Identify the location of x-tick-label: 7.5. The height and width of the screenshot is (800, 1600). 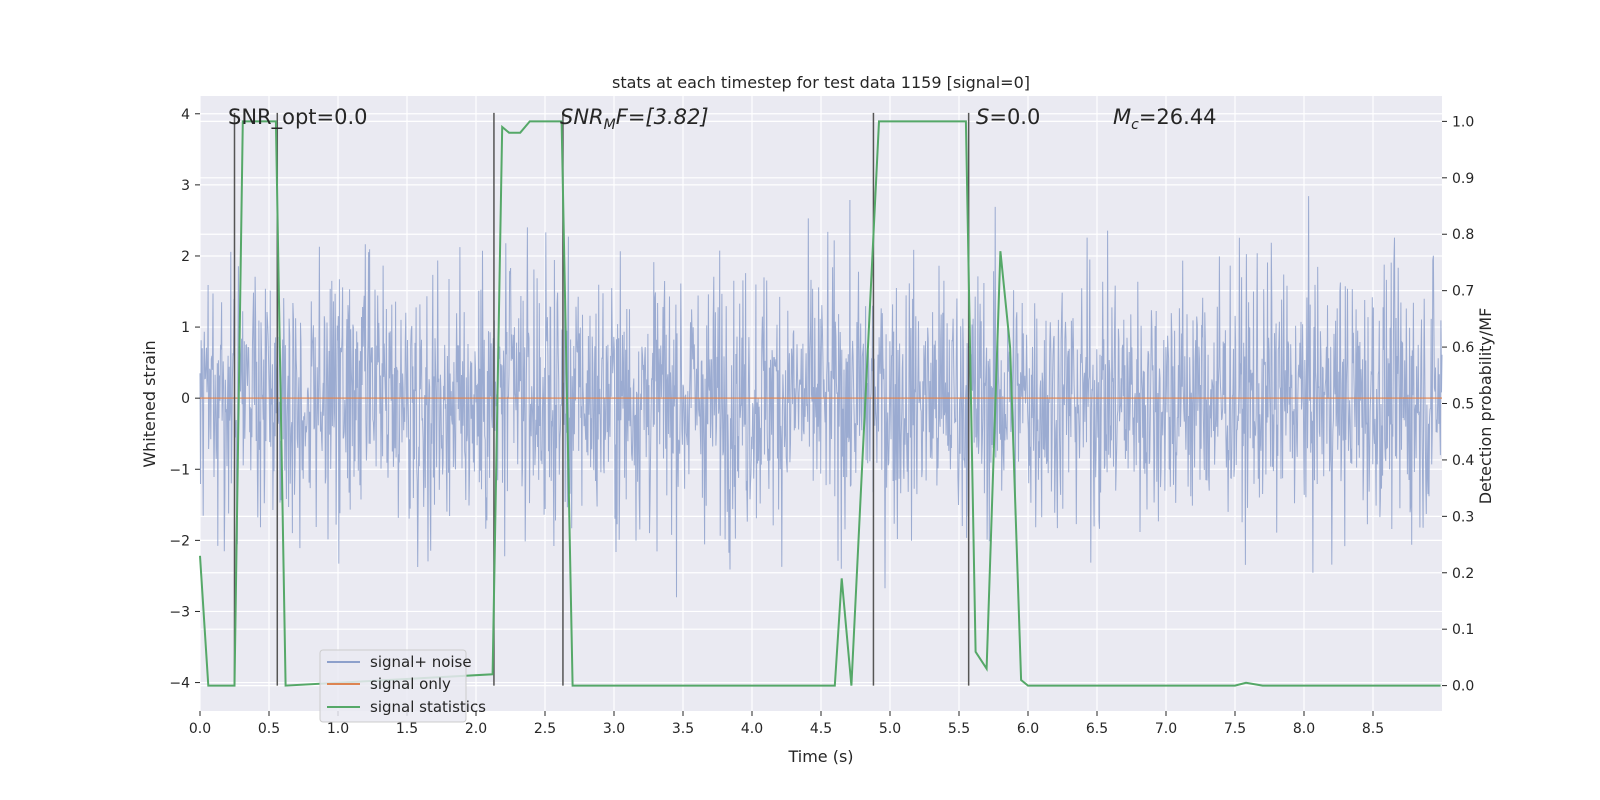
(1235, 729).